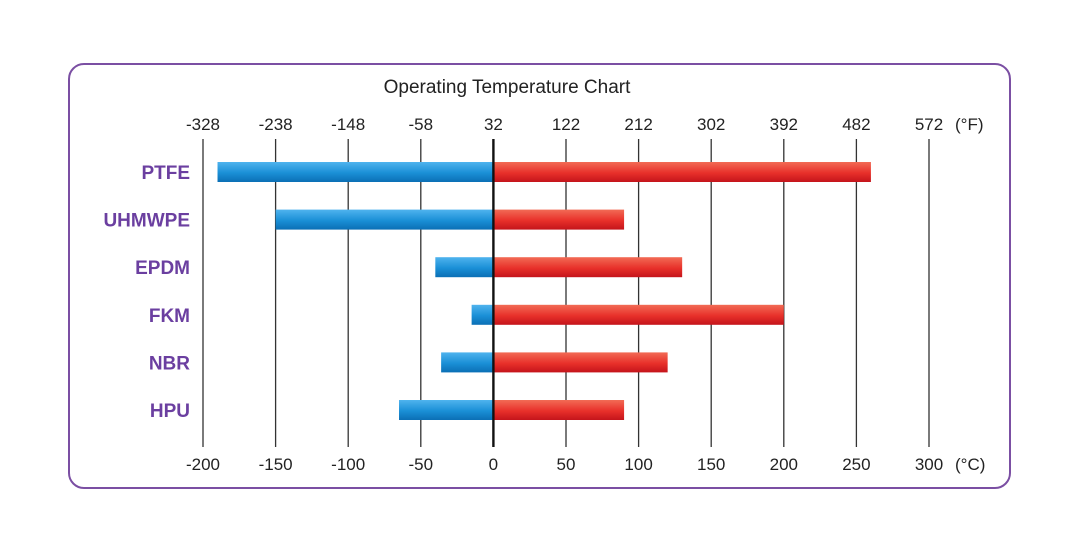 This screenshot has width=1080, height=554. What do you see at coordinates (348, 464) in the screenshot?
I see `celsius-tick-label: -100` at bounding box center [348, 464].